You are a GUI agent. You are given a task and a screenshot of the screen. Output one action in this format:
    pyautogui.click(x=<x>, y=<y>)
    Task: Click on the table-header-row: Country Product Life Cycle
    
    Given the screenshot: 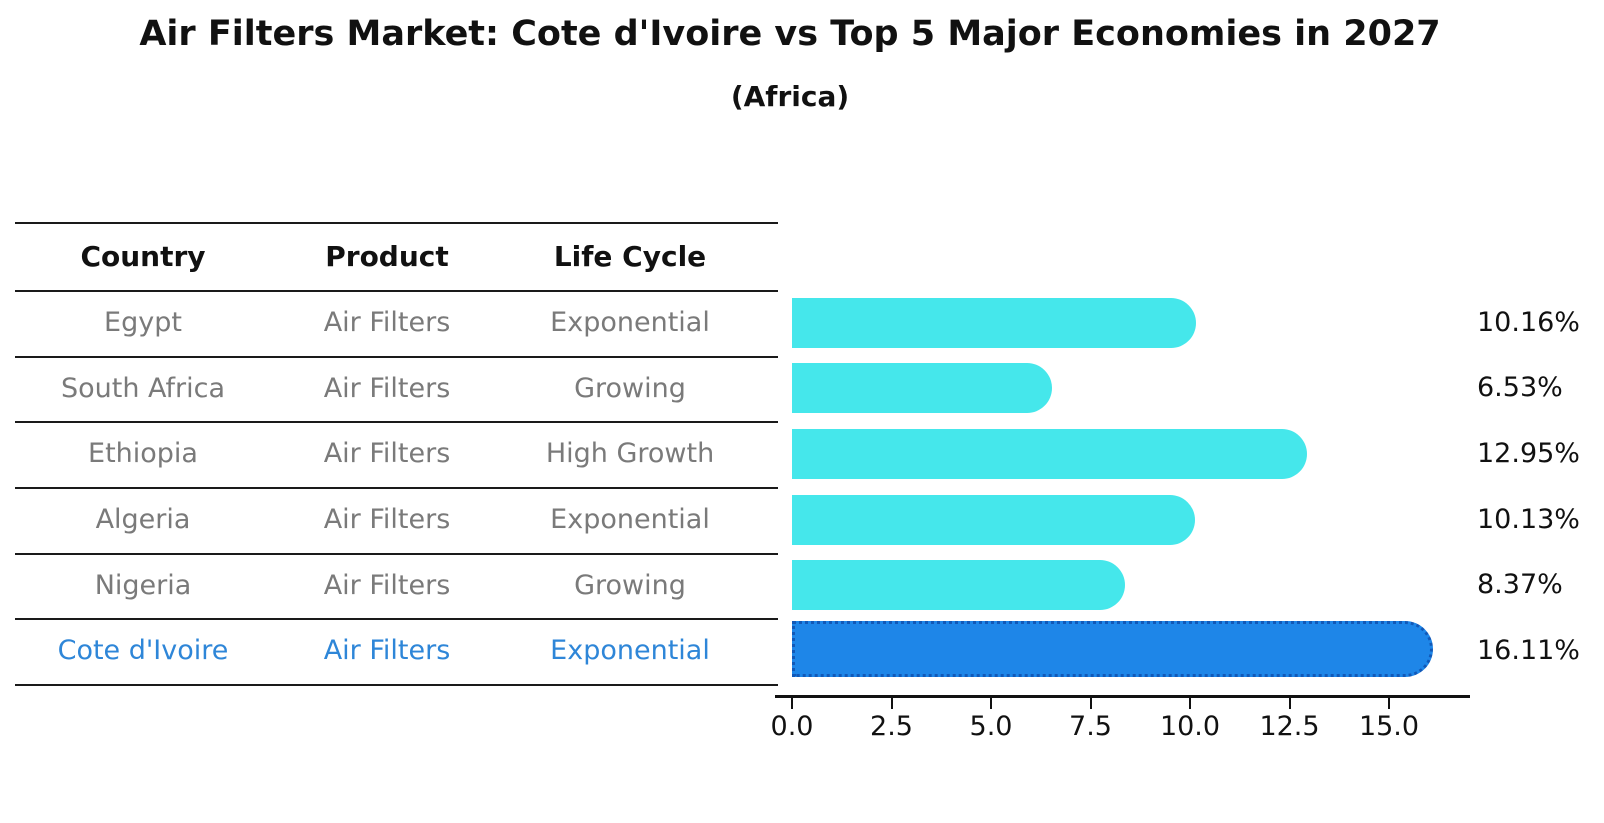 What is the action you would take?
    pyautogui.click(x=400, y=257)
    